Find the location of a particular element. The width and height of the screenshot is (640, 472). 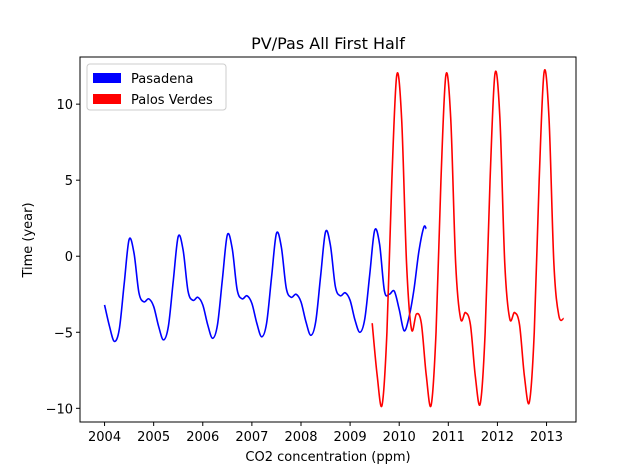

legend: Pasadena Palos Verdes is located at coordinates (156, 87).